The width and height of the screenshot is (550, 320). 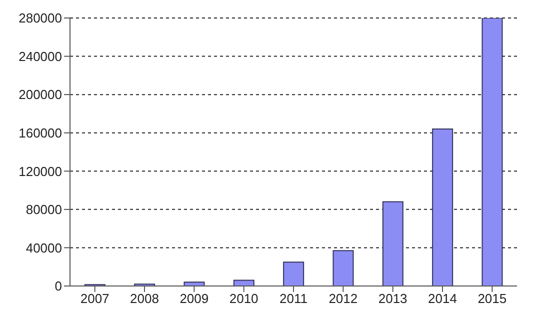 I want to click on y-tick-label: 40000, so click(x=44, y=248).